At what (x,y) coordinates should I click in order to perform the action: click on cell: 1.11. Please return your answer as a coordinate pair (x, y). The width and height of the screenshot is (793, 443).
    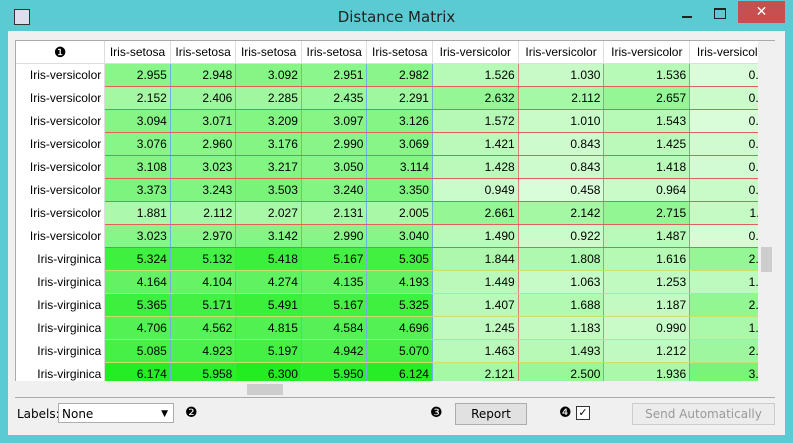
    Looking at the image, I should click on (724, 213).